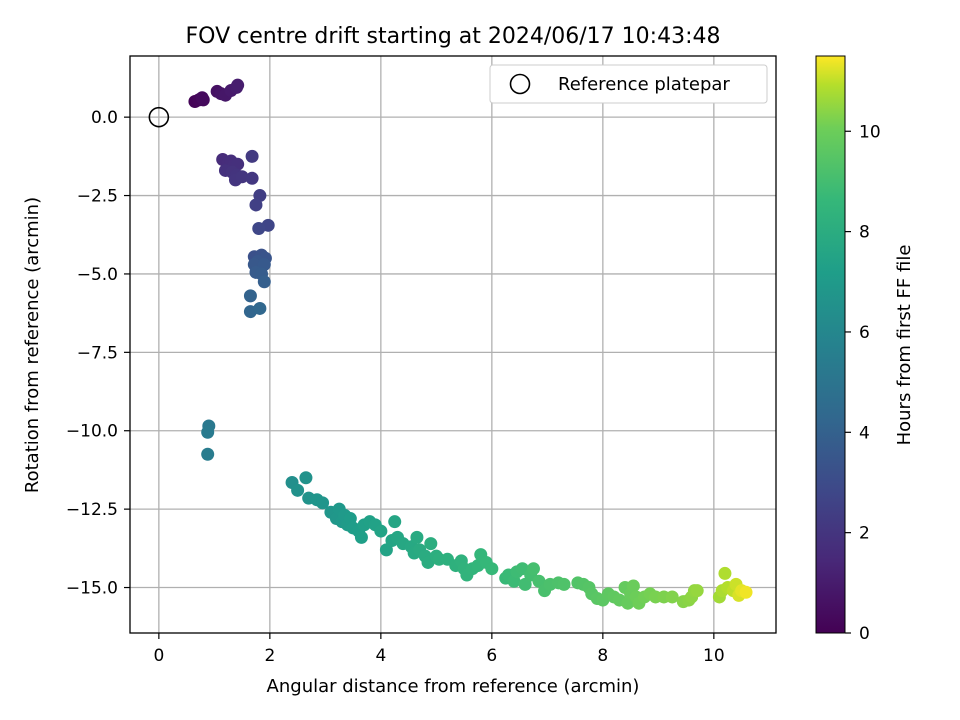 Image resolution: width=960 pixels, height=720 pixels. Describe the element at coordinates (97, 197) in the screenshot. I see `y-tick-label: −2.5` at that location.